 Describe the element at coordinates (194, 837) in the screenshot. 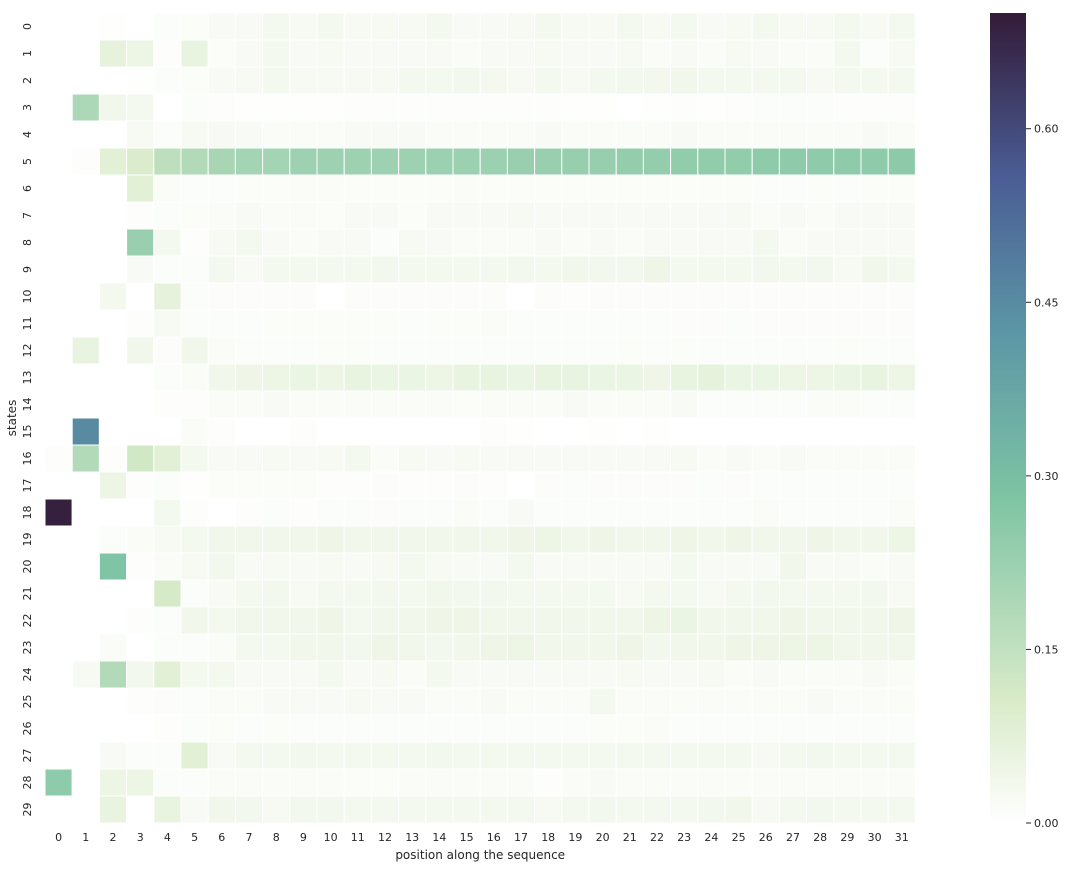

I see `x-tick-label: 5` at that location.